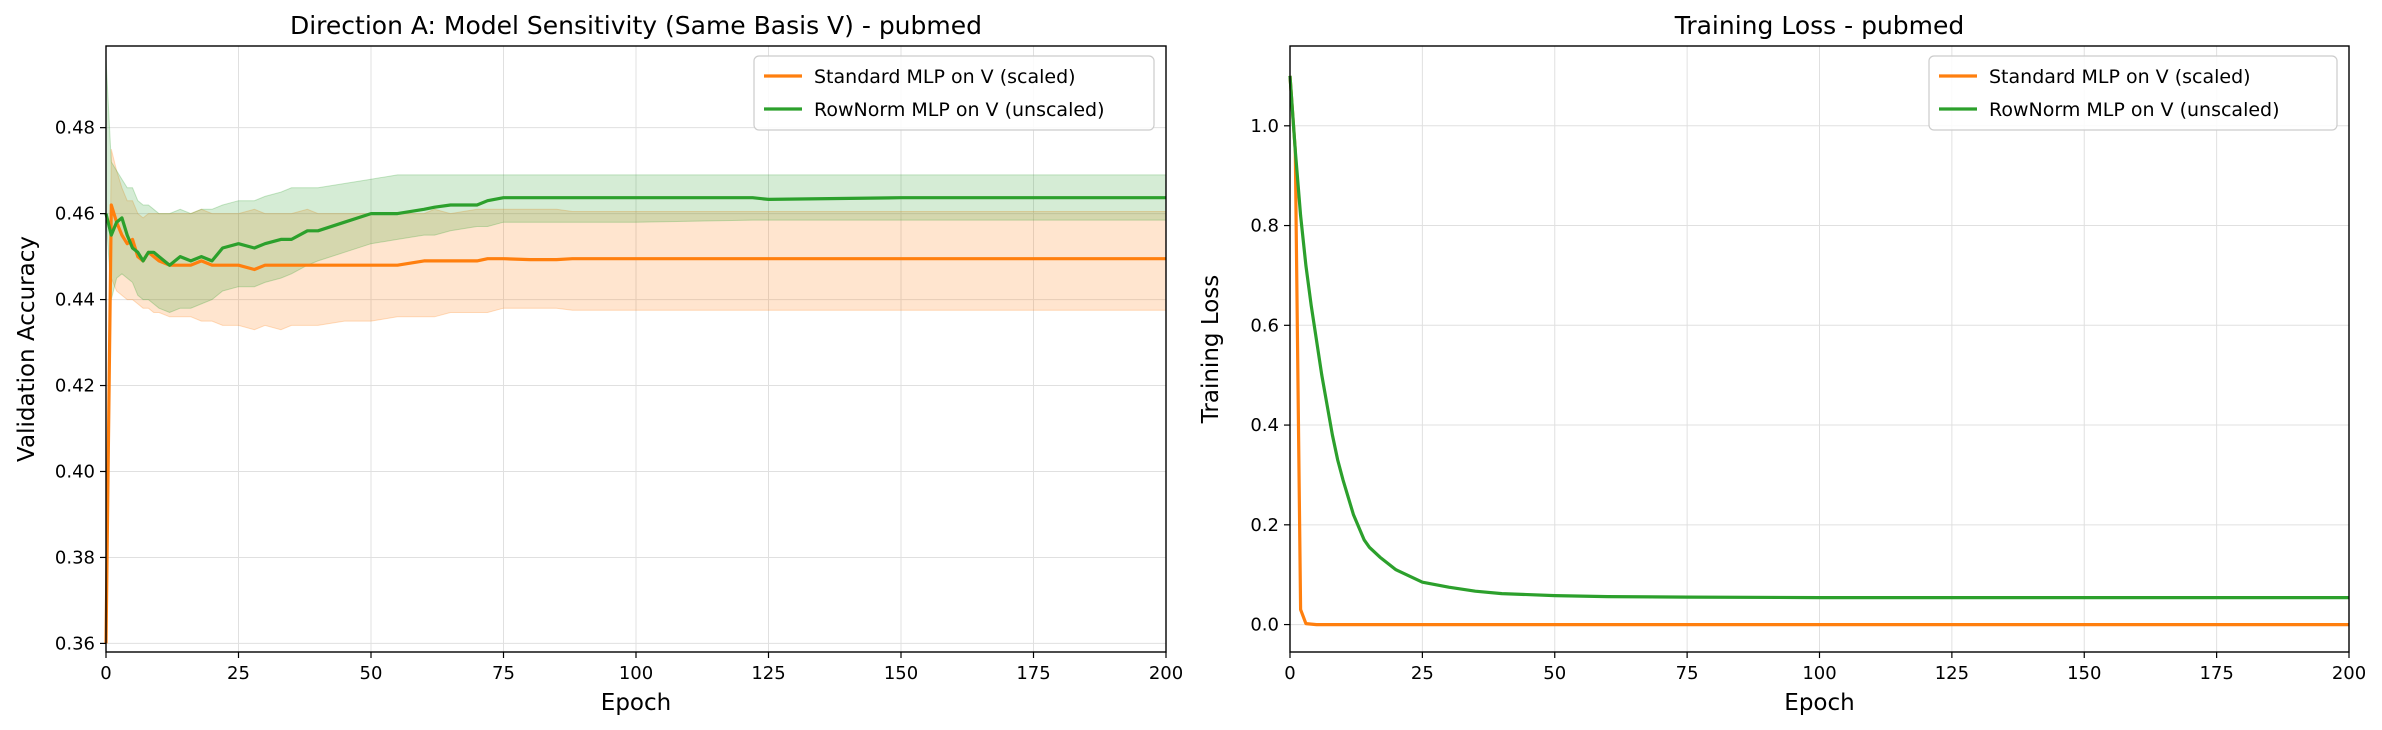 The image size is (2382, 730). What do you see at coordinates (75, 471) in the screenshot?
I see `y-tick-label: 0.40` at bounding box center [75, 471].